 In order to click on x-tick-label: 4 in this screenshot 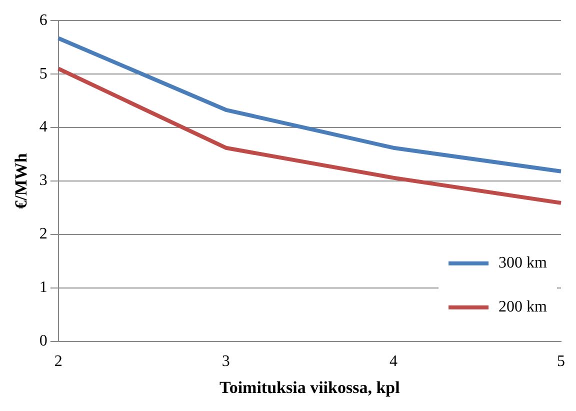, I will do `click(393, 361)`.